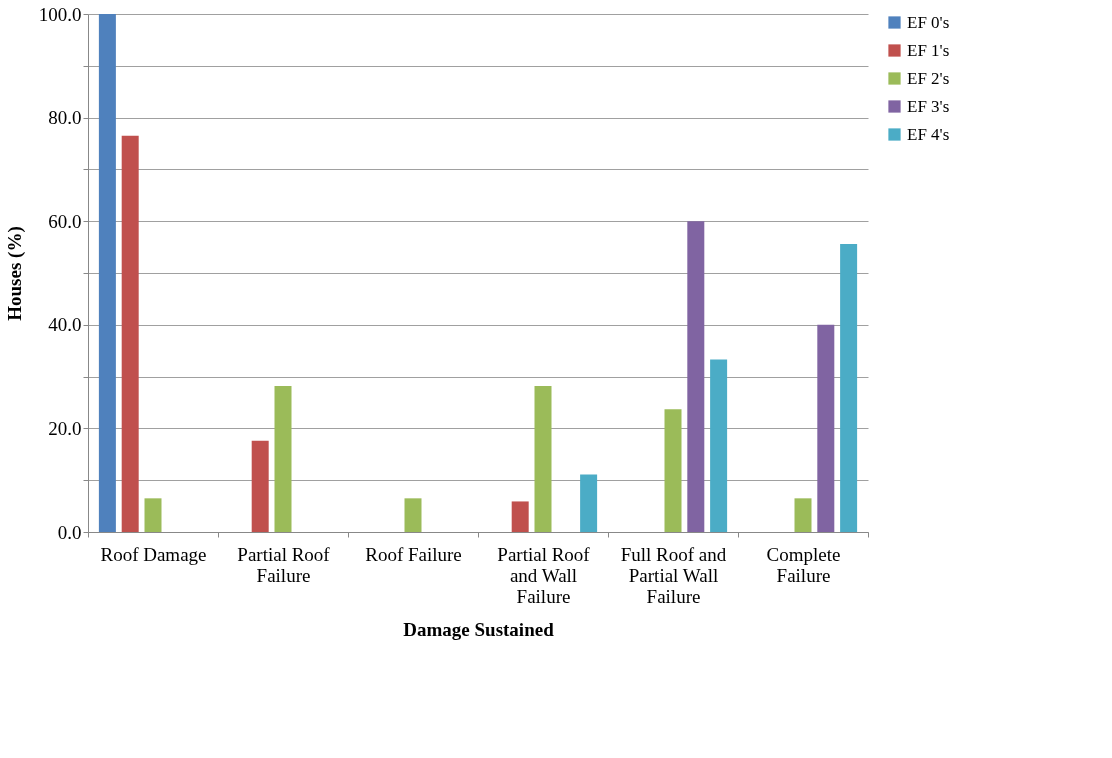 This screenshot has height=758, width=1112. What do you see at coordinates (803, 564) in the screenshot?
I see `x-tick-label: Complete Failure` at bounding box center [803, 564].